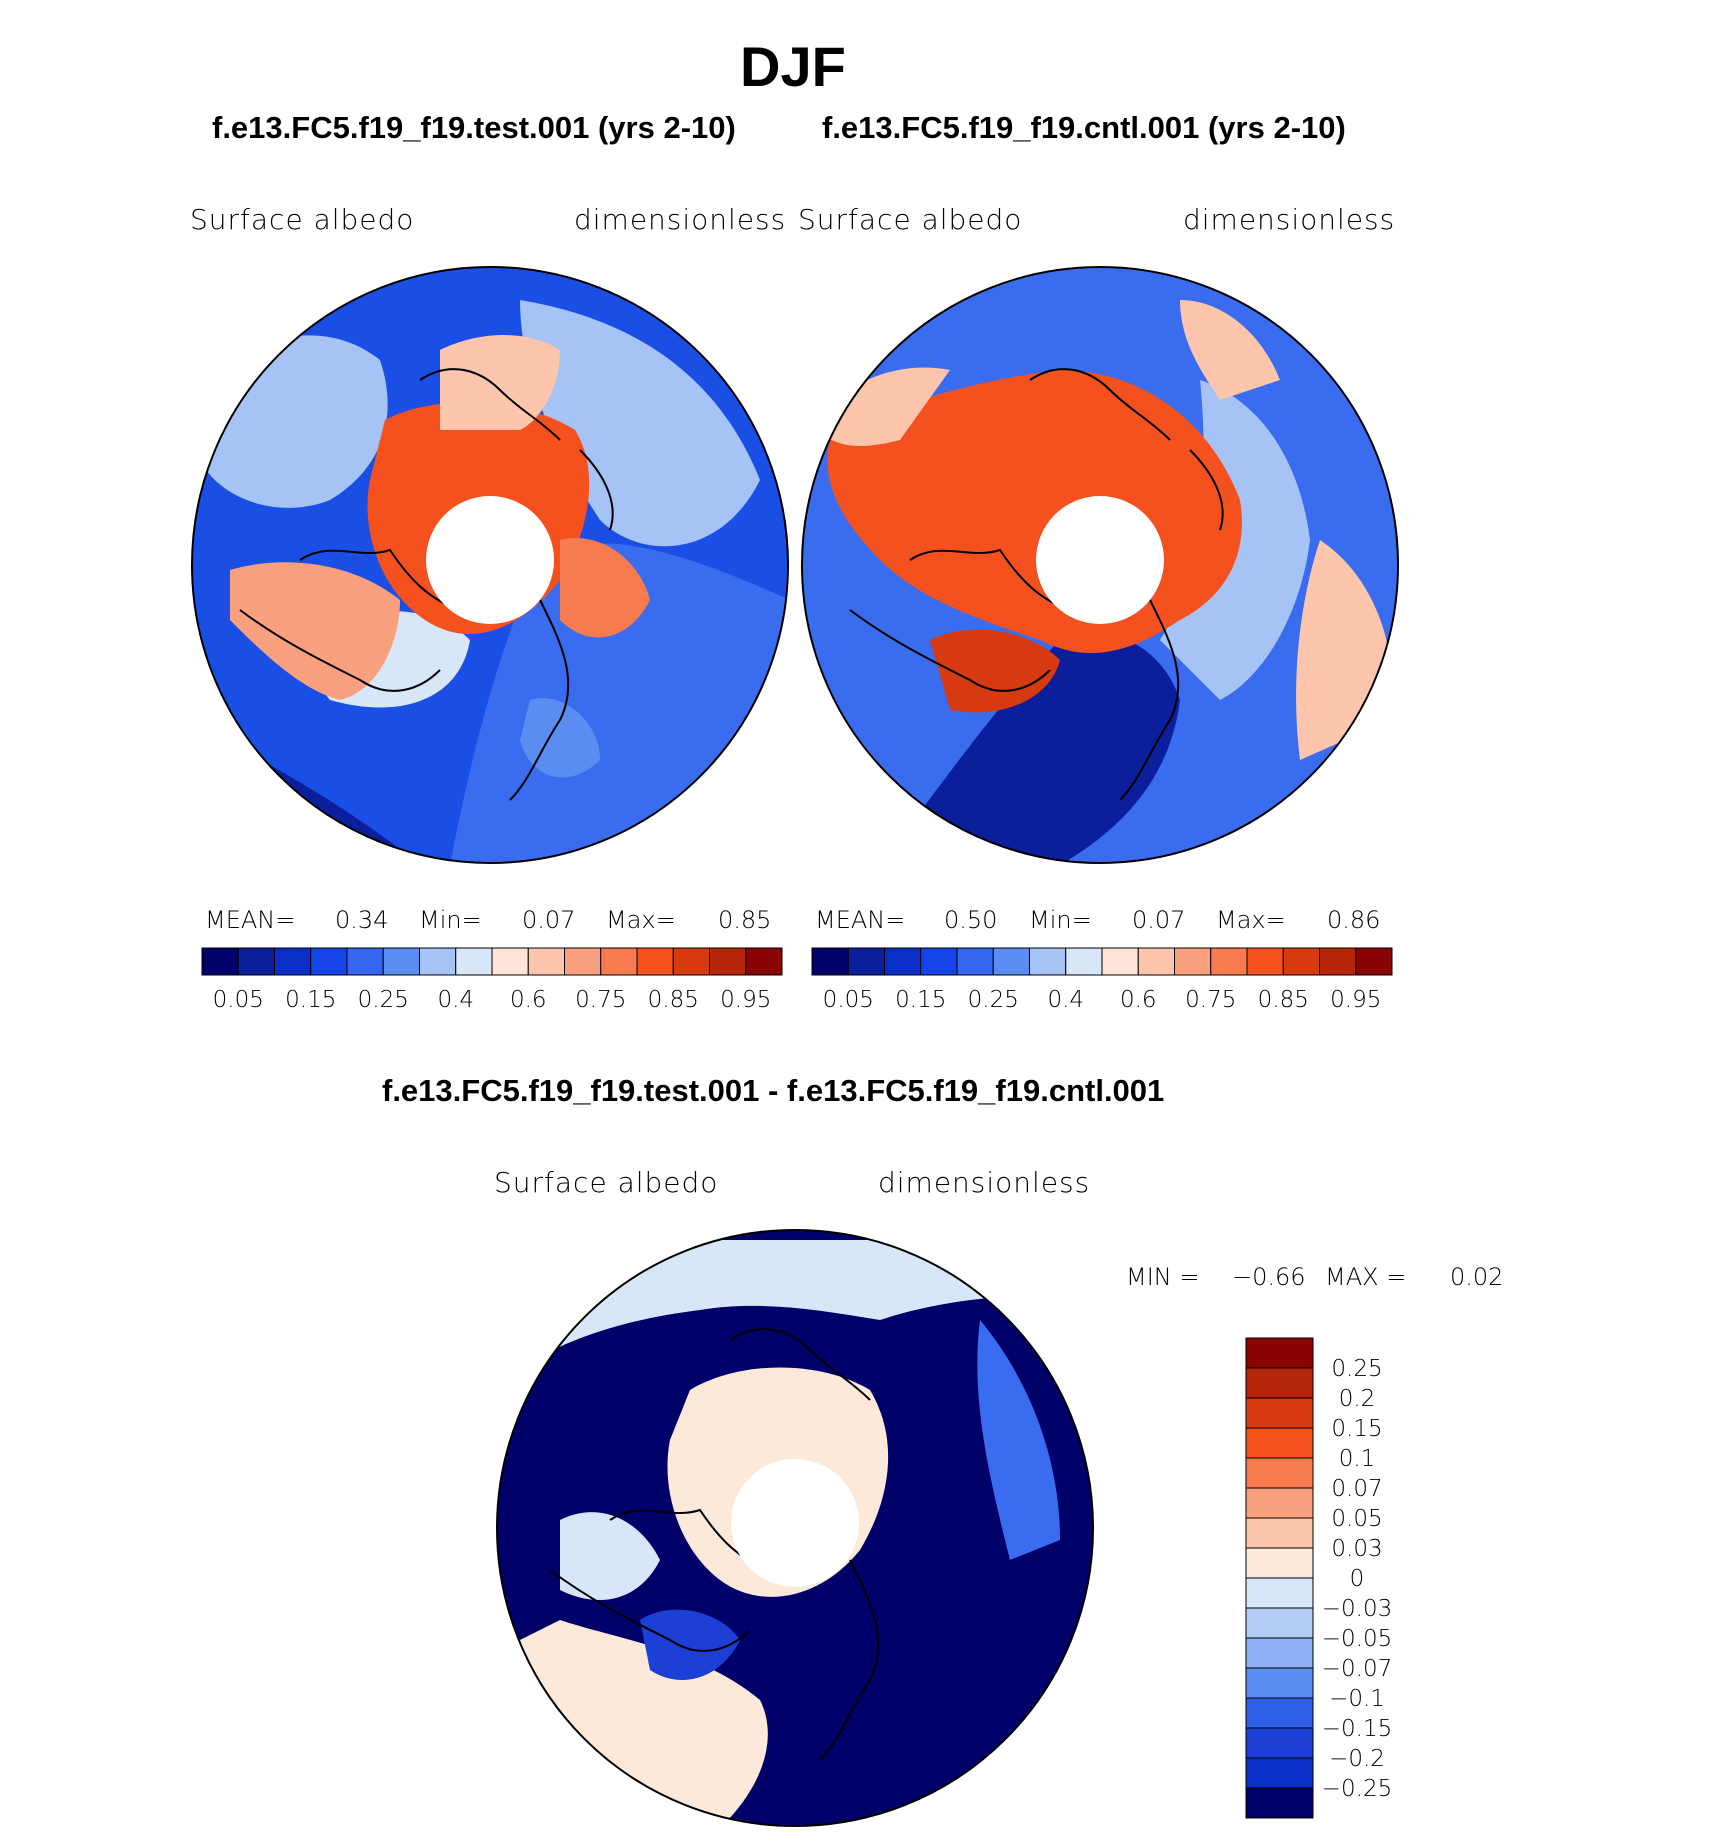 The image size is (1710, 1838). Describe the element at coordinates (795, 1523) in the screenshot. I see `map-diff-pole-hole` at that location.